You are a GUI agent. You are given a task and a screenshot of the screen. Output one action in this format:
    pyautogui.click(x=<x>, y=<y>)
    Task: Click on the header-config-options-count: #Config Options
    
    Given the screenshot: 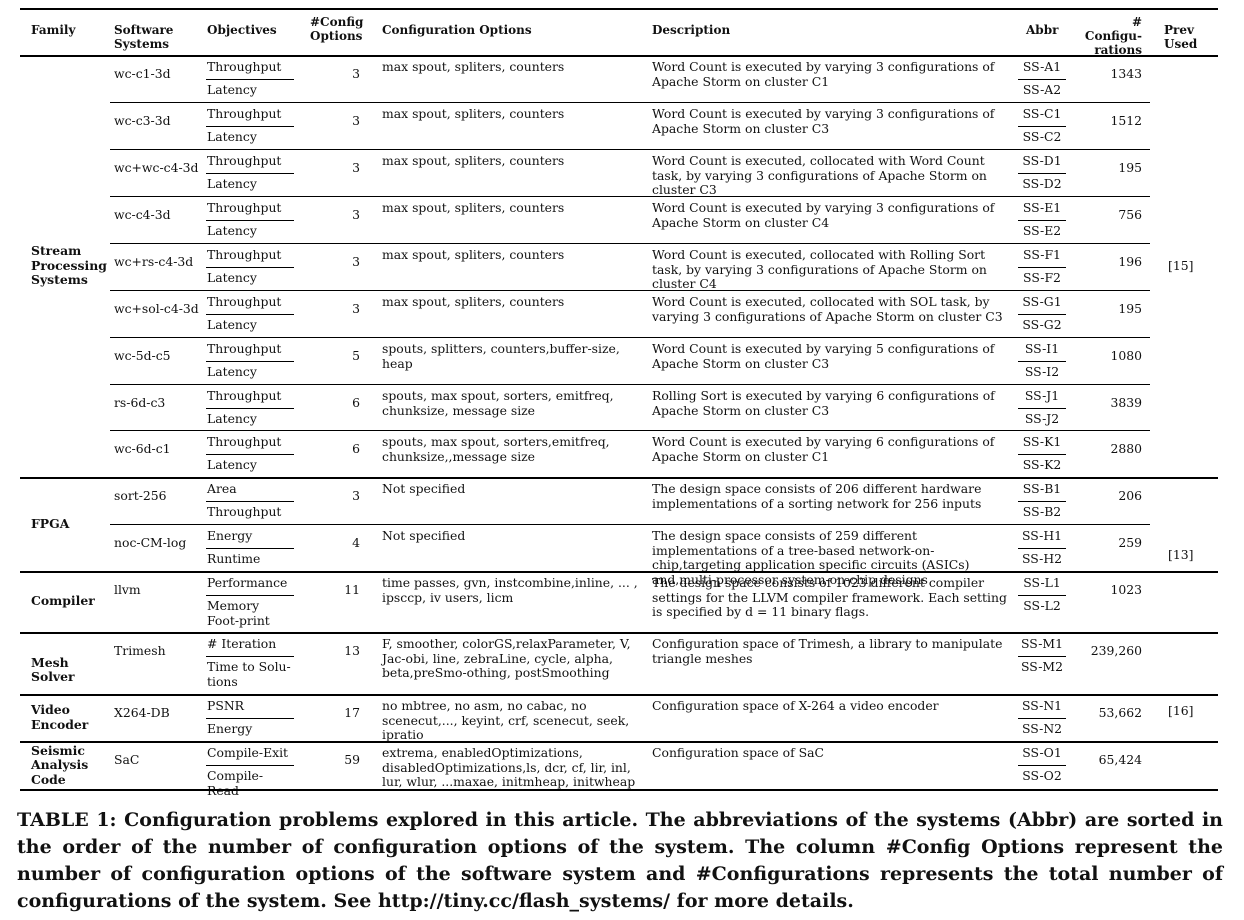 What is the action you would take?
    pyautogui.click(x=337, y=29)
    